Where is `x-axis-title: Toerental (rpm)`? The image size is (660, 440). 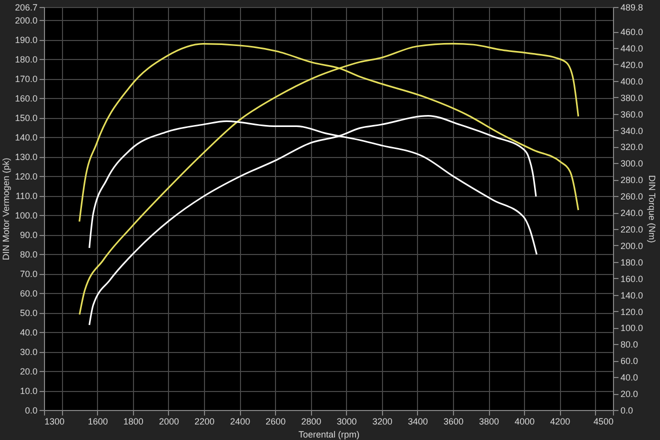 x-axis-title: Toerental (rpm) is located at coordinates (329, 435).